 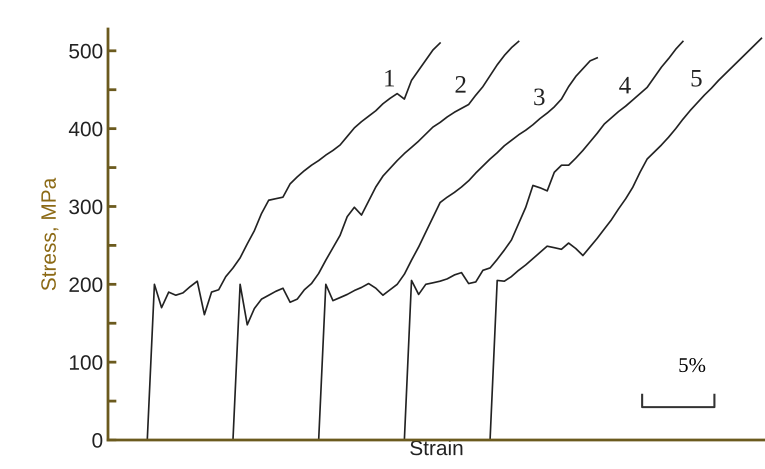 What do you see at coordinates (697, 78) in the screenshot?
I see `series-label: 5` at bounding box center [697, 78].